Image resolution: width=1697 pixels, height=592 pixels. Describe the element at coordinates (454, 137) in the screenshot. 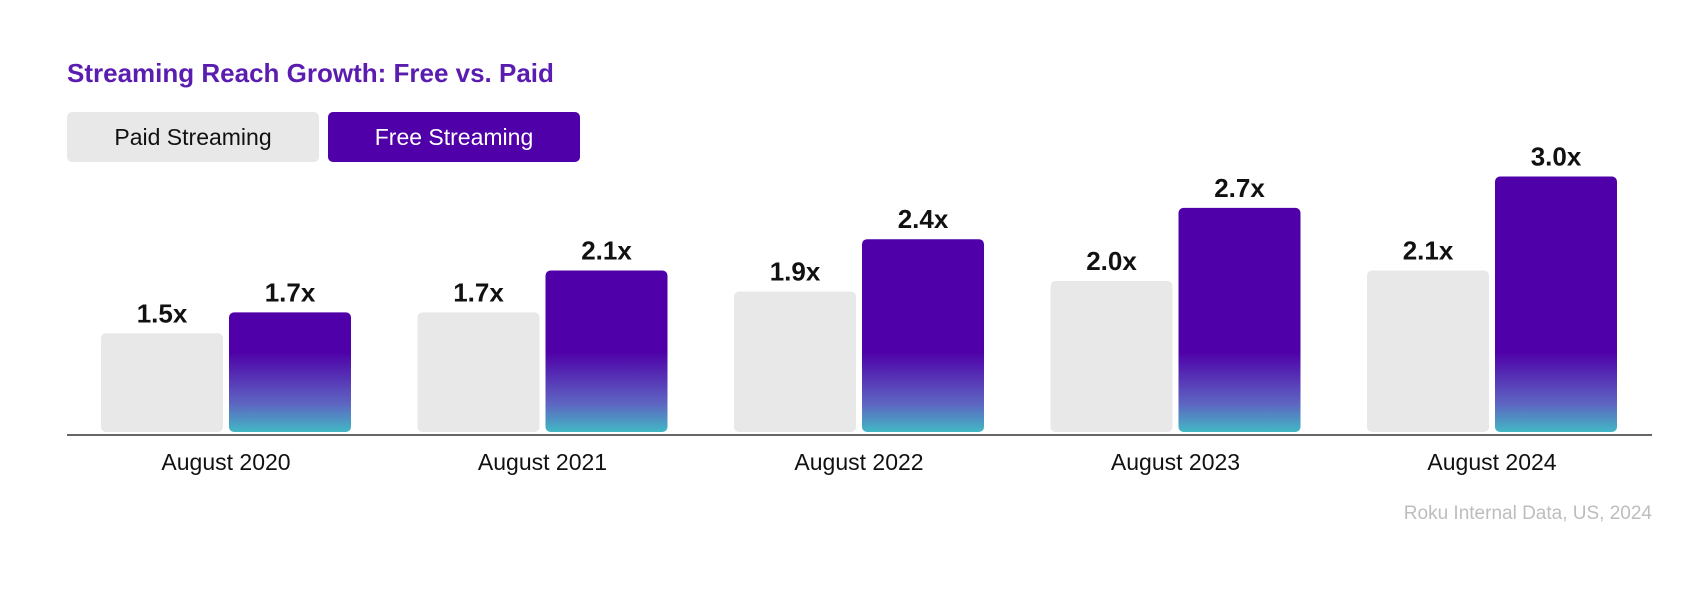

I see `legend-free-streaming: Free Streaming` at that location.